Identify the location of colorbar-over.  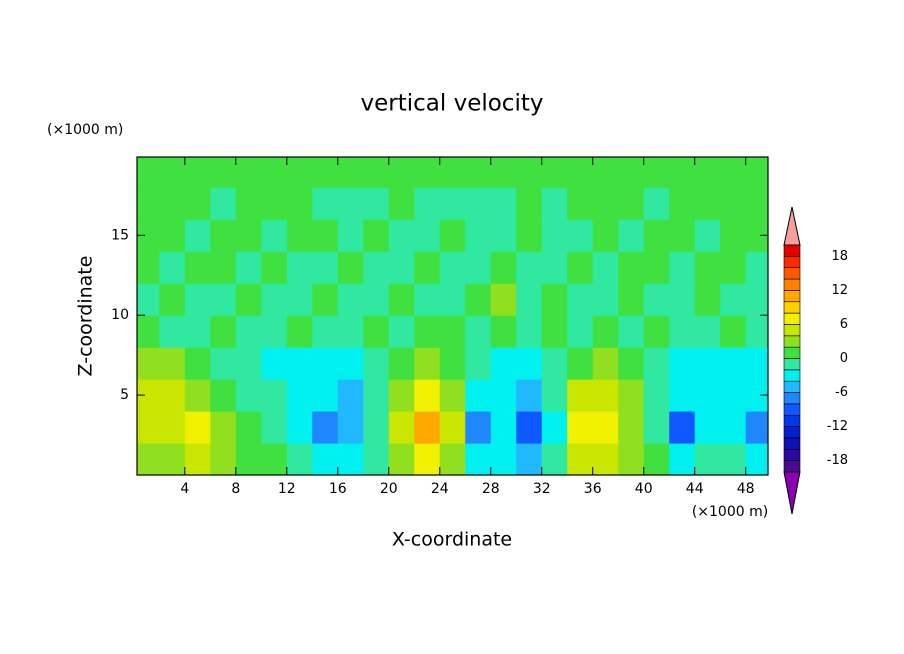
(792, 226).